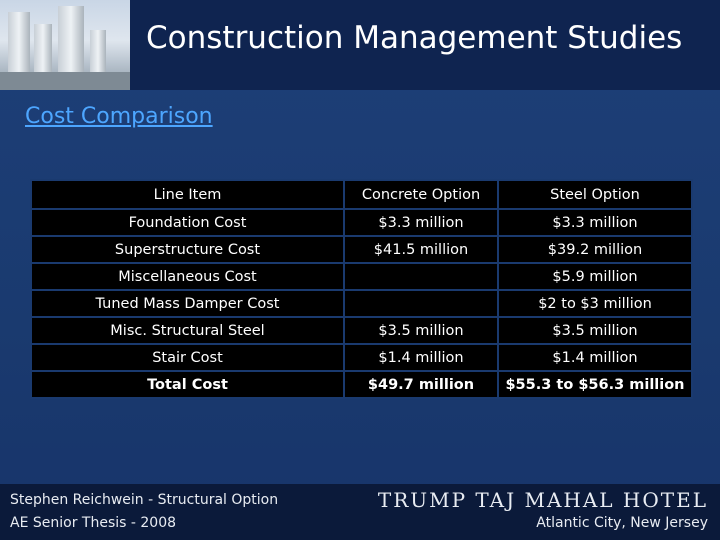 This screenshot has width=720, height=540. Describe the element at coordinates (119, 116) in the screenshot. I see `section-subtitle: Cost Comparison` at that location.